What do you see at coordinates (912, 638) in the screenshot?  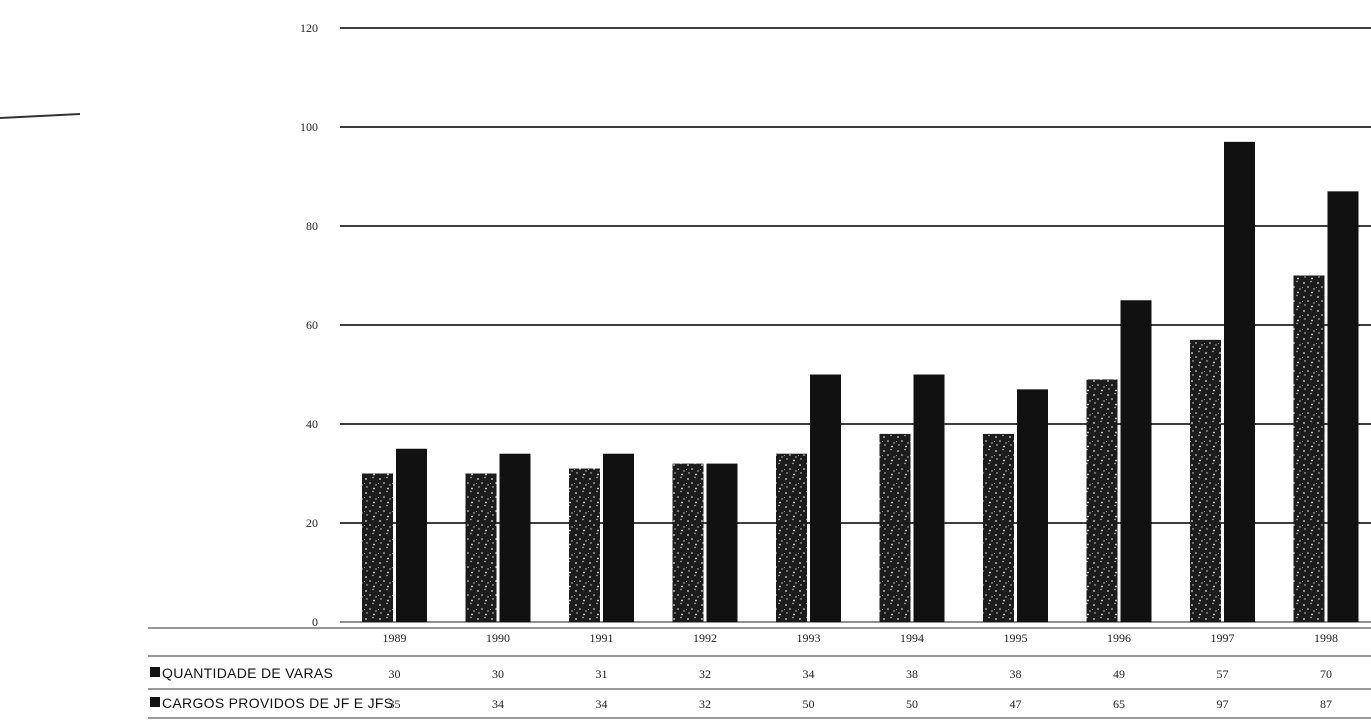 I see `x-category-label: 1994` at bounding box center [912, 638].